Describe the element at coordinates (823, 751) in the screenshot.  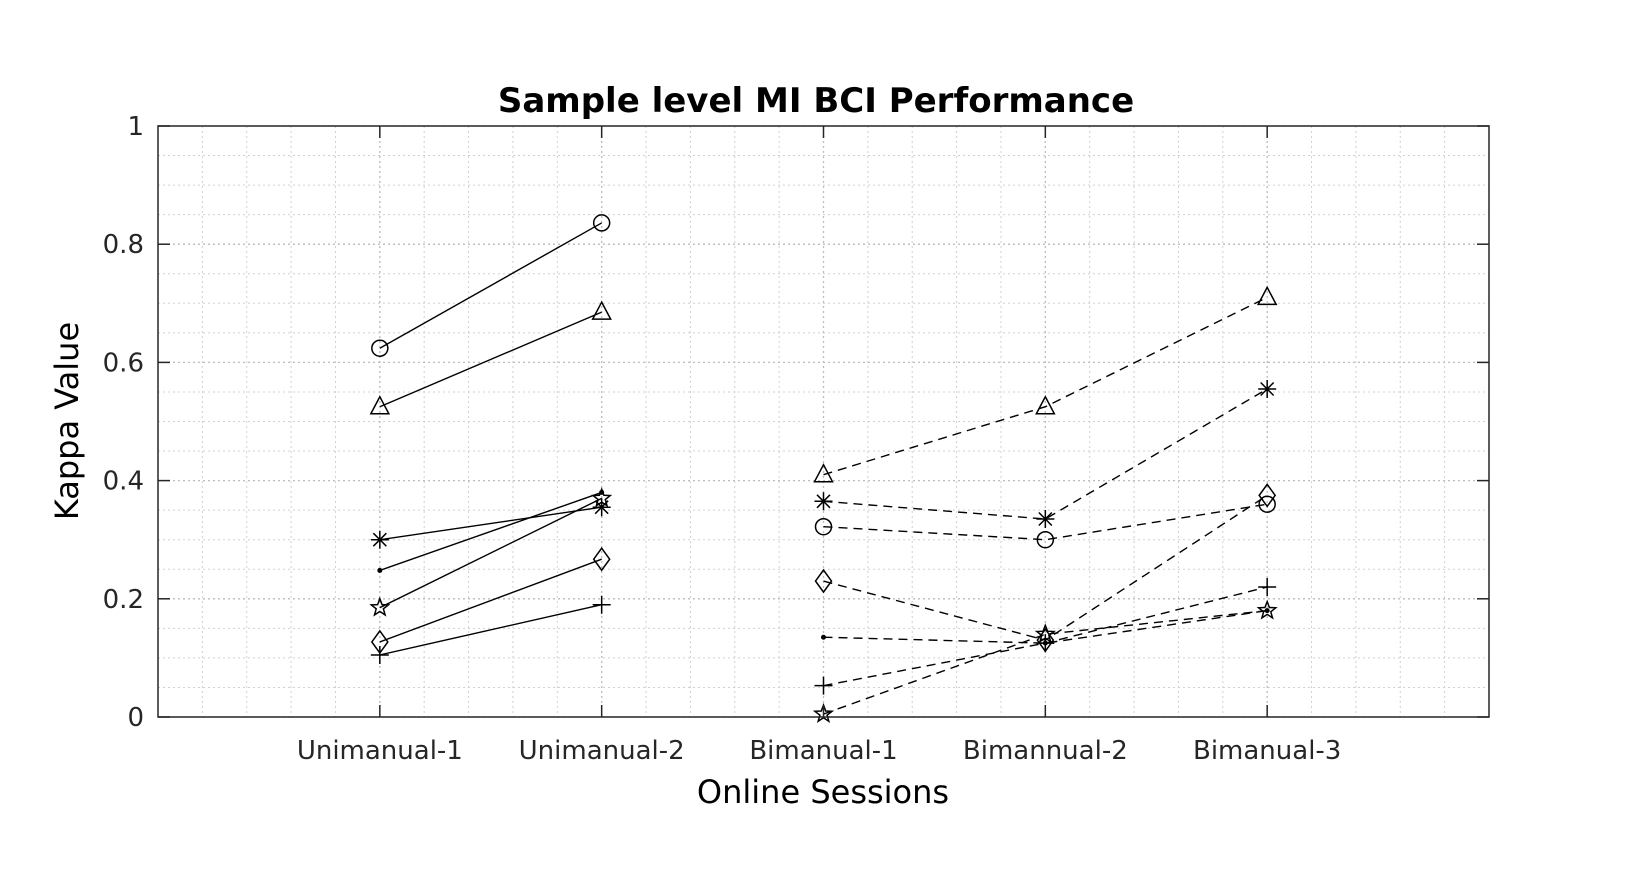
I see `x-tick-label: Bimanual-1` at that location.